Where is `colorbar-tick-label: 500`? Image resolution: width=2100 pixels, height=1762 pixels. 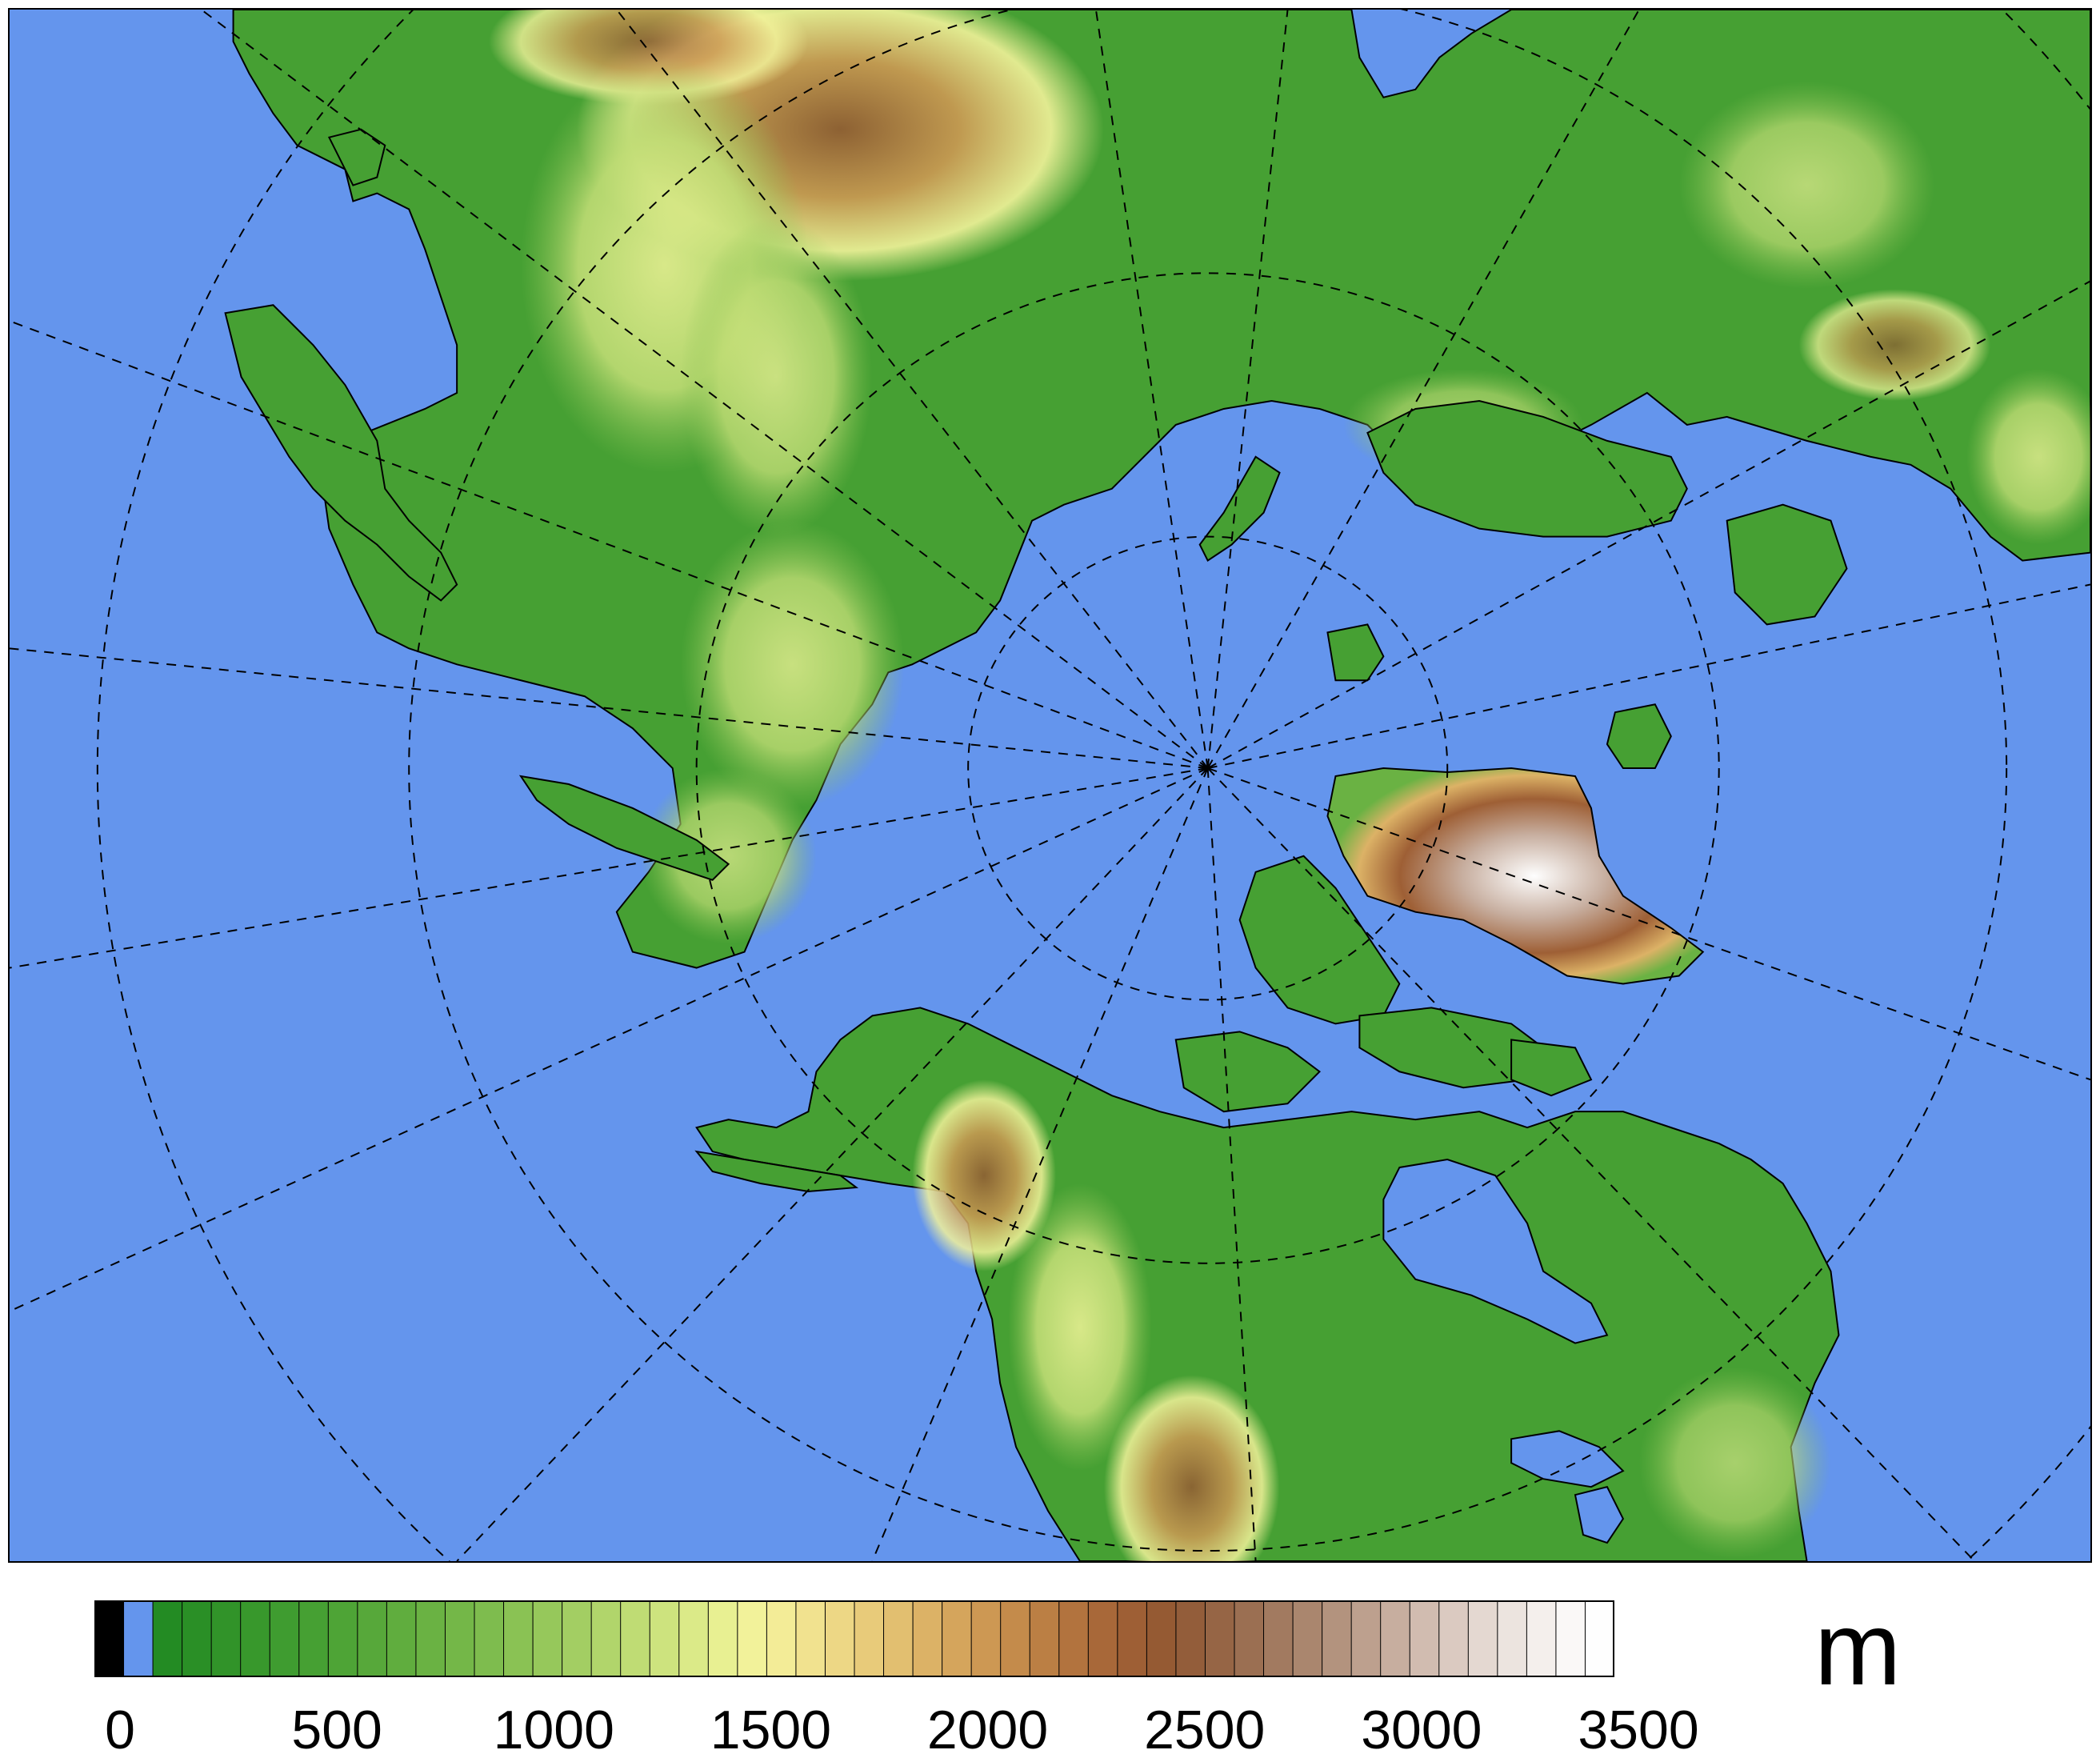
colorbar-tick-label: 500 is located at coordinates (336, 1730).